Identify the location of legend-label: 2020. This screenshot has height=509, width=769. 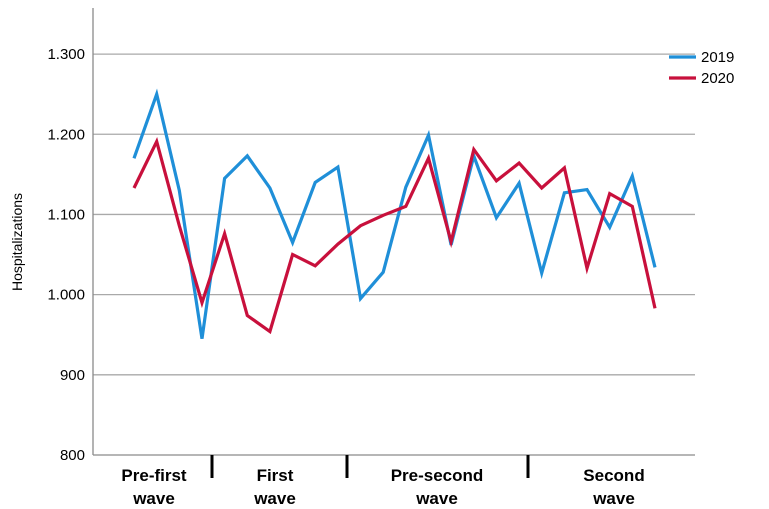
(717, 78).